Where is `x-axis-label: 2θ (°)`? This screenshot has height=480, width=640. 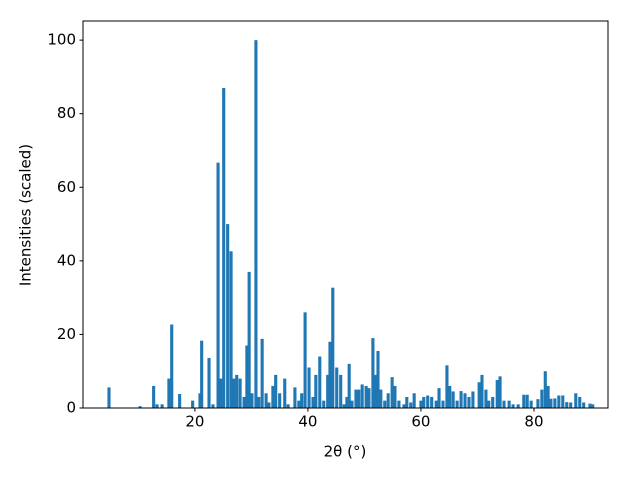 x-axis-label: 2θ (°) is located at coordinates (345, 452).